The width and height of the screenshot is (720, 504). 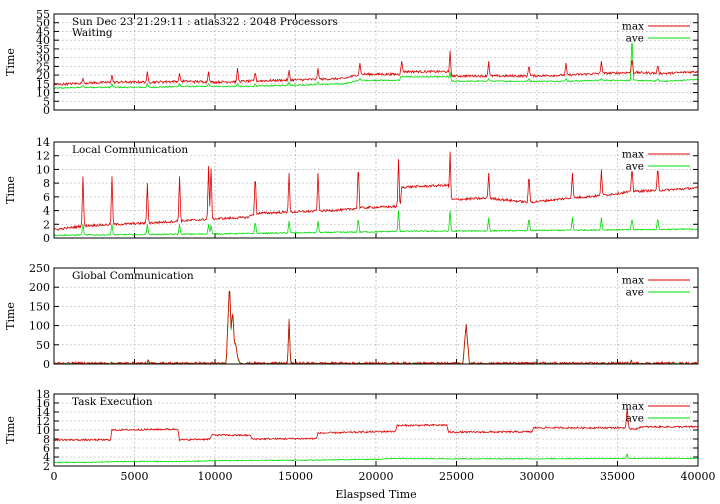 What do you see at coordinates (39, 268) in the screenshot?
I see `y-tick-label: 250` at bounding box center [39, 268].